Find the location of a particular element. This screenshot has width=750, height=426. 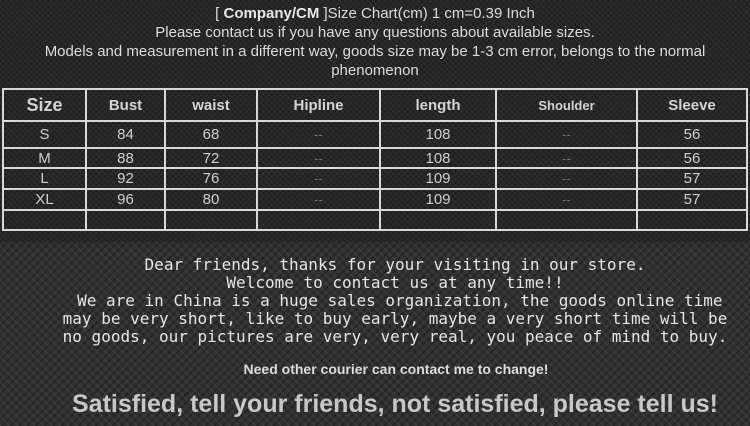

table-cell: 88 is located at coordinates (125, 158).